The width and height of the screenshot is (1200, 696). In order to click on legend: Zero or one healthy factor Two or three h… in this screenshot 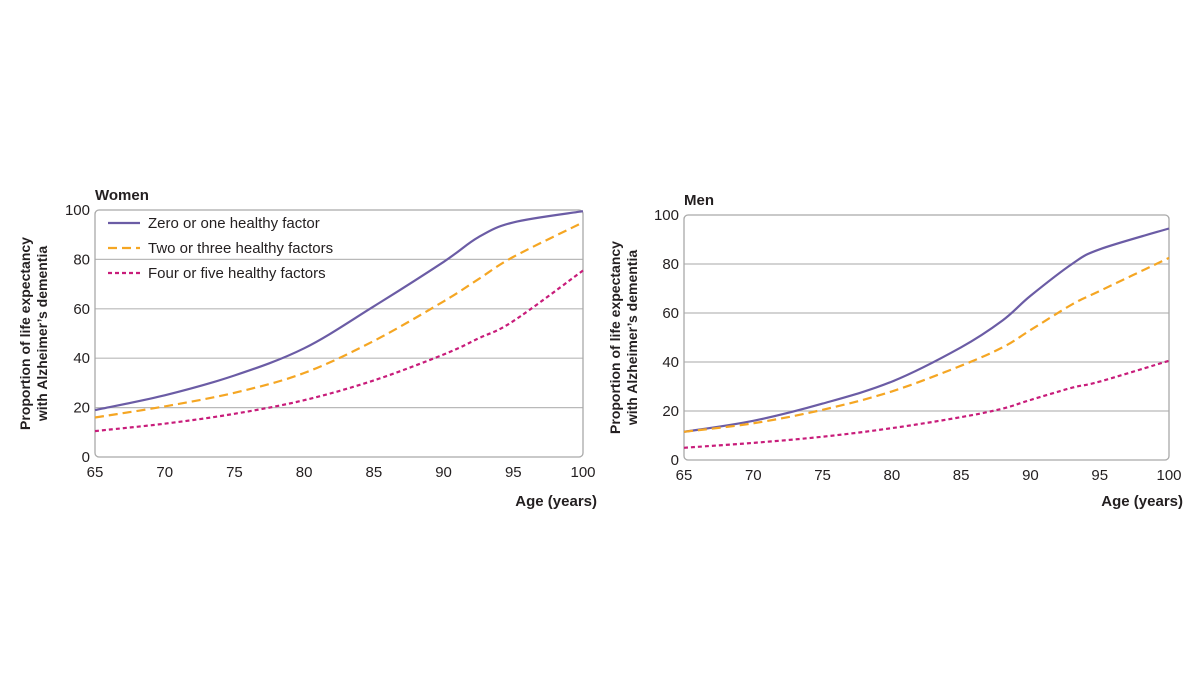, I will do `click(220, 248)`.